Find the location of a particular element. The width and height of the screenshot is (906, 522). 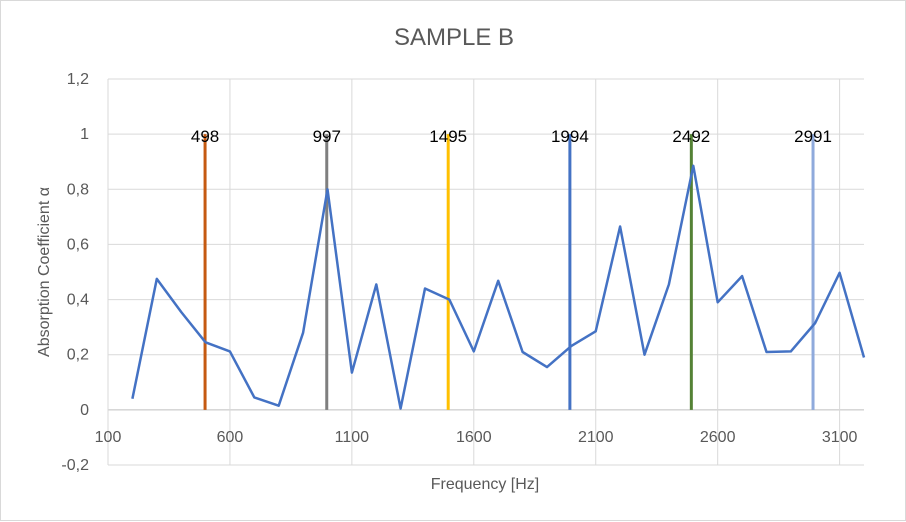

y-tick-label: 0,8 is located at coordinates (78, 189).